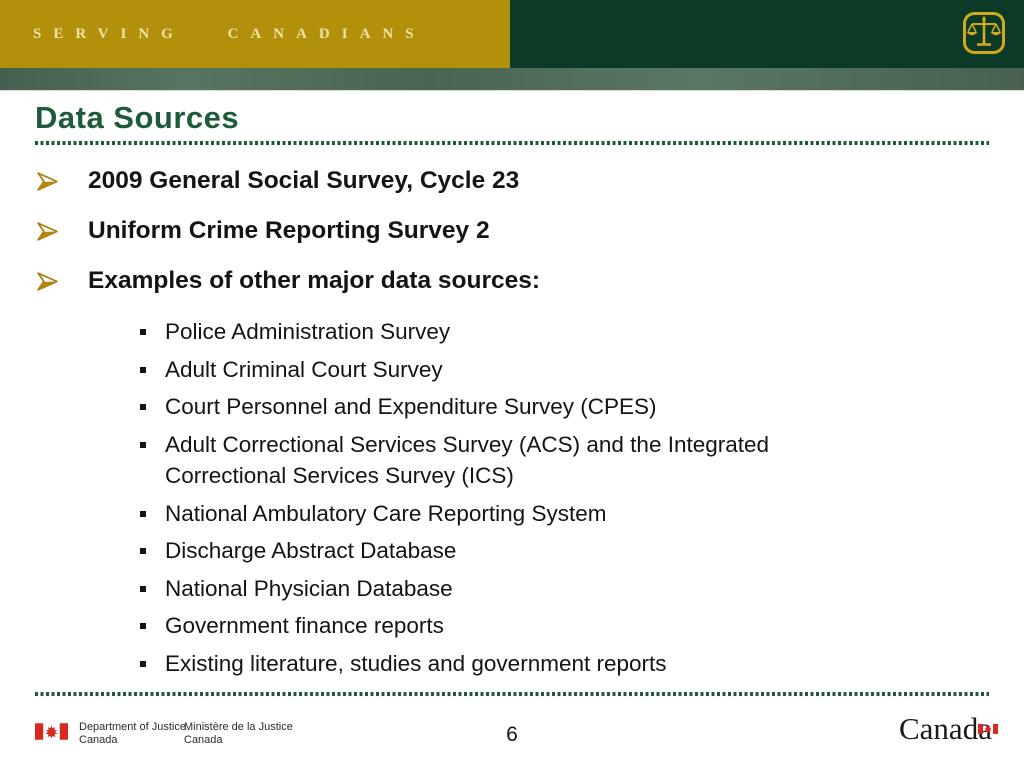  Describe the element at coordinates (512, 332) in the screenshot. I see `list-item: Police Administration Survey` at that location.